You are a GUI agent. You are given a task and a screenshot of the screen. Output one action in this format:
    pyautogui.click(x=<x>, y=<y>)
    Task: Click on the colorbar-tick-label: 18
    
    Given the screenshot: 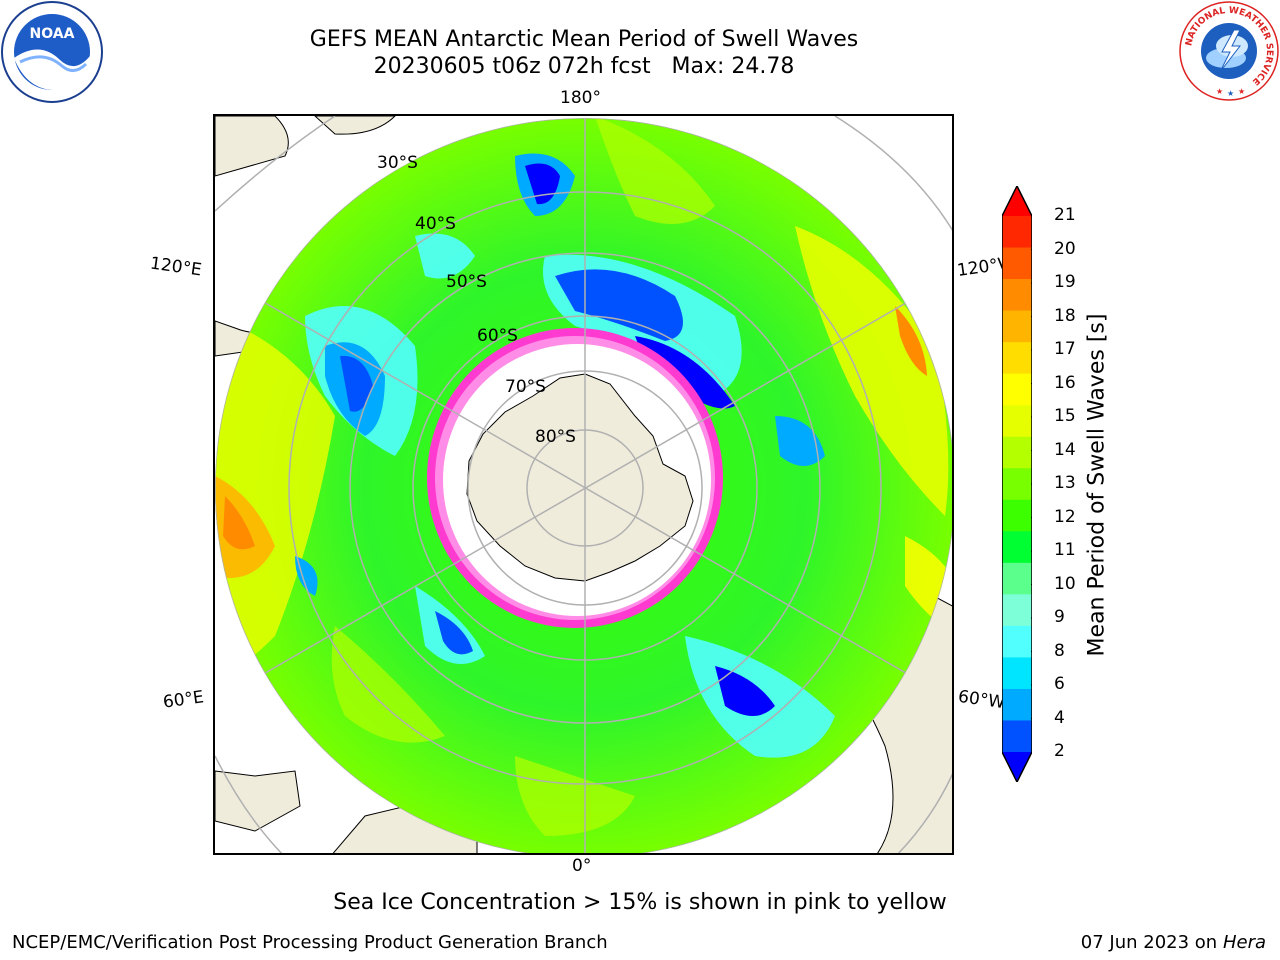 What is the action you would take?
    pyautogui.click(x=1065, y=315)
    